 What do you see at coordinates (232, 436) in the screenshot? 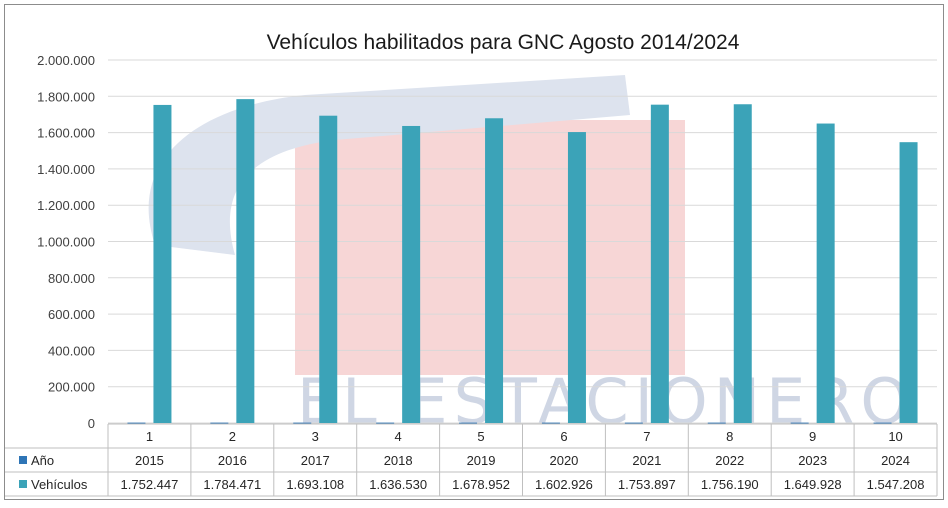
I see `x-tick-label: 2` at bounding box center [232, 436].